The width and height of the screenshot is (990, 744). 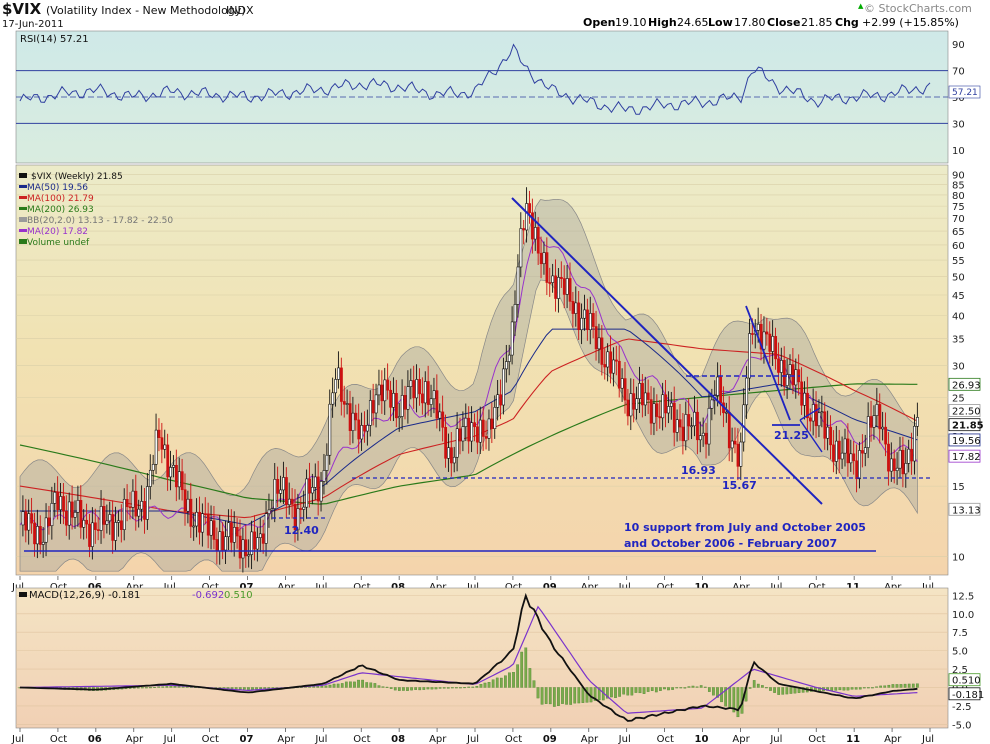 What do you see at coordinates (964, 456) in the screenshot?
I see `price-right-badge` at bounding box center [964, 456].